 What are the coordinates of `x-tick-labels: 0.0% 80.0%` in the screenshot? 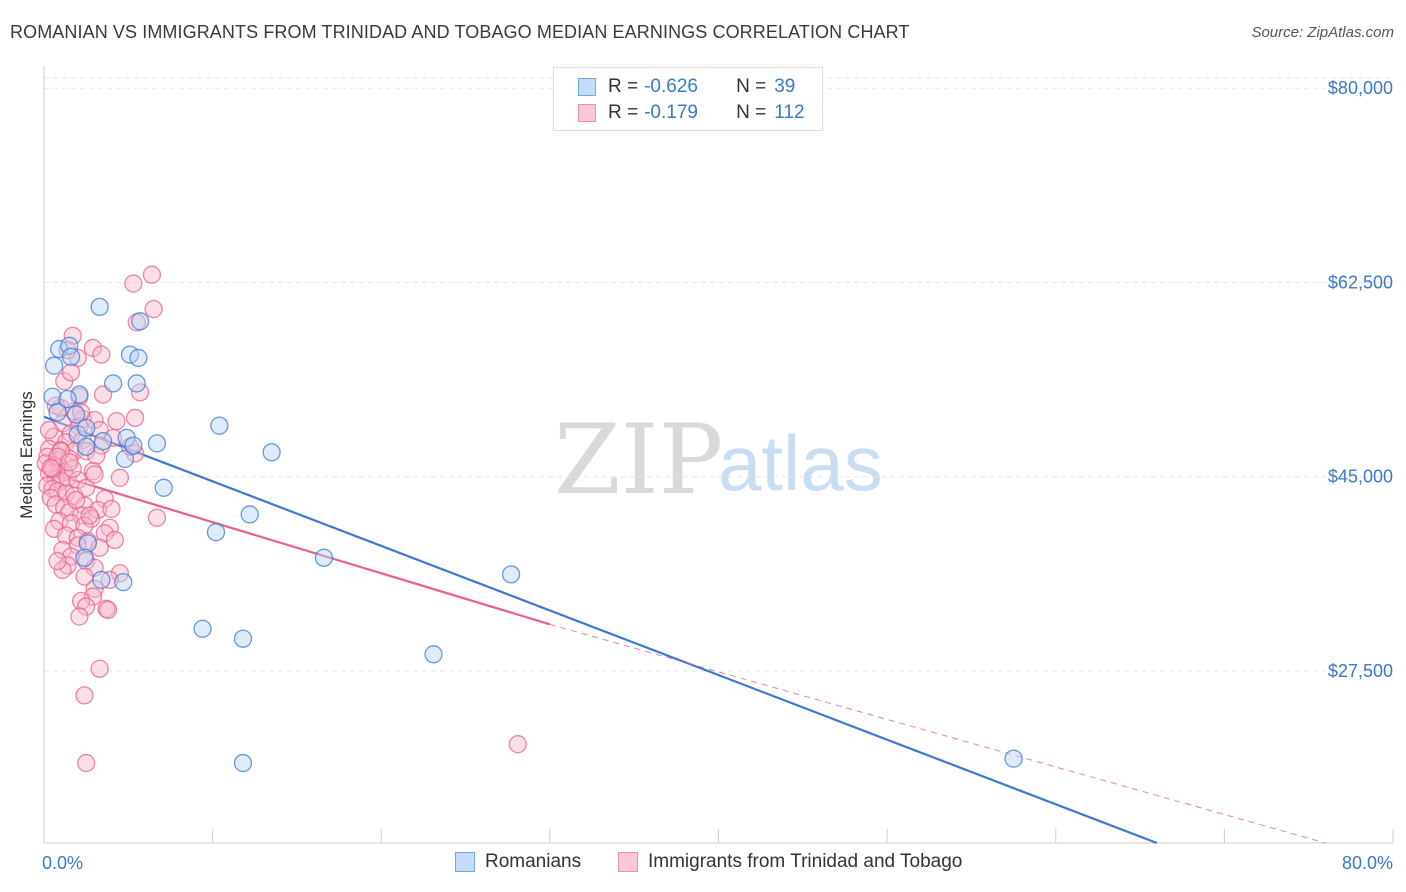 It's located at (717, 863).